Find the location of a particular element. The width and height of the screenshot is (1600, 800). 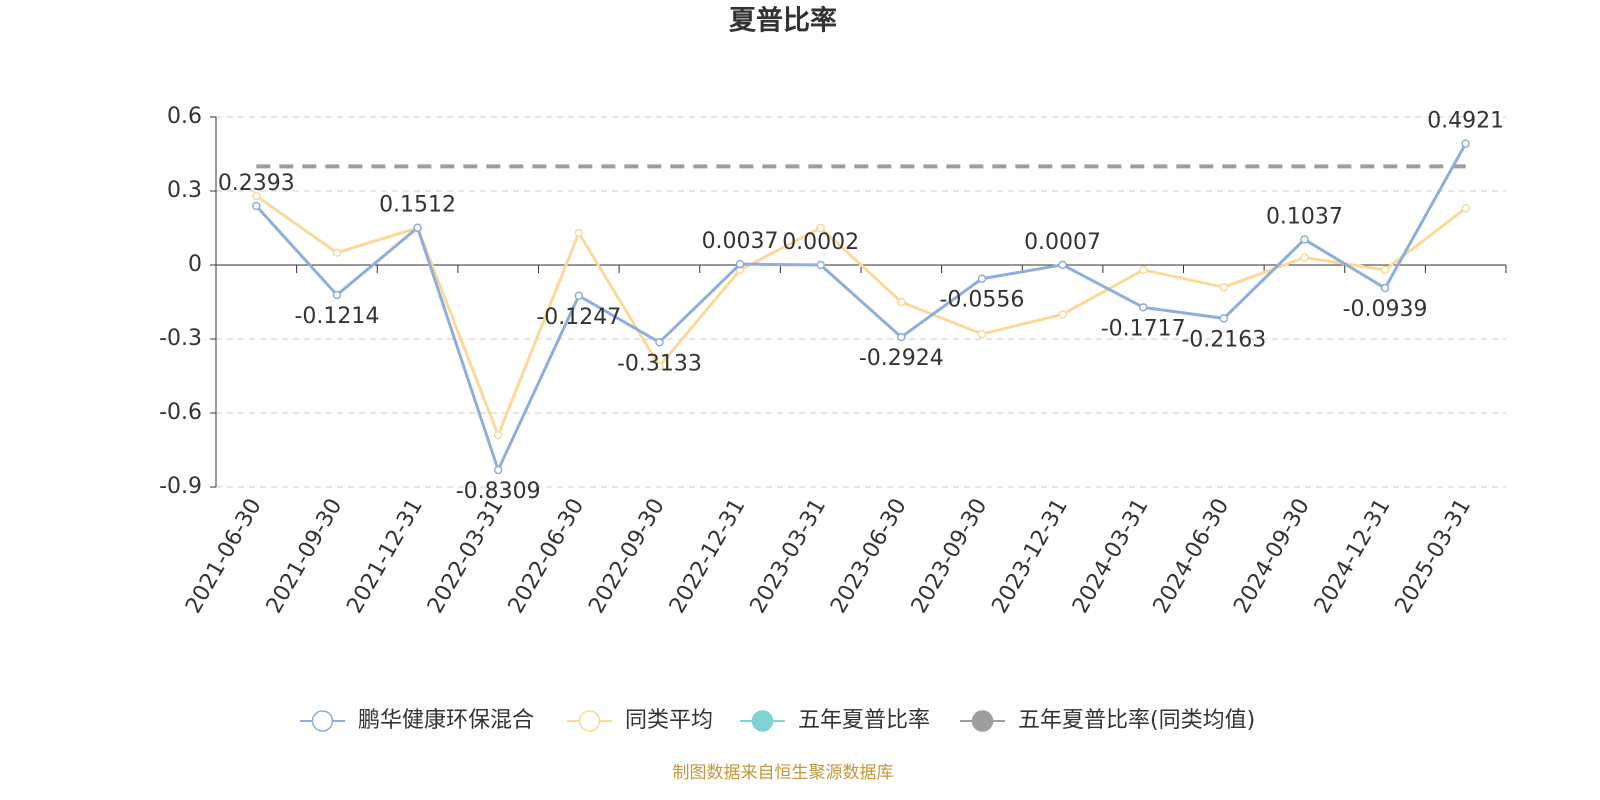

data-label: 0.0037 is located at coordinates (740, 241).